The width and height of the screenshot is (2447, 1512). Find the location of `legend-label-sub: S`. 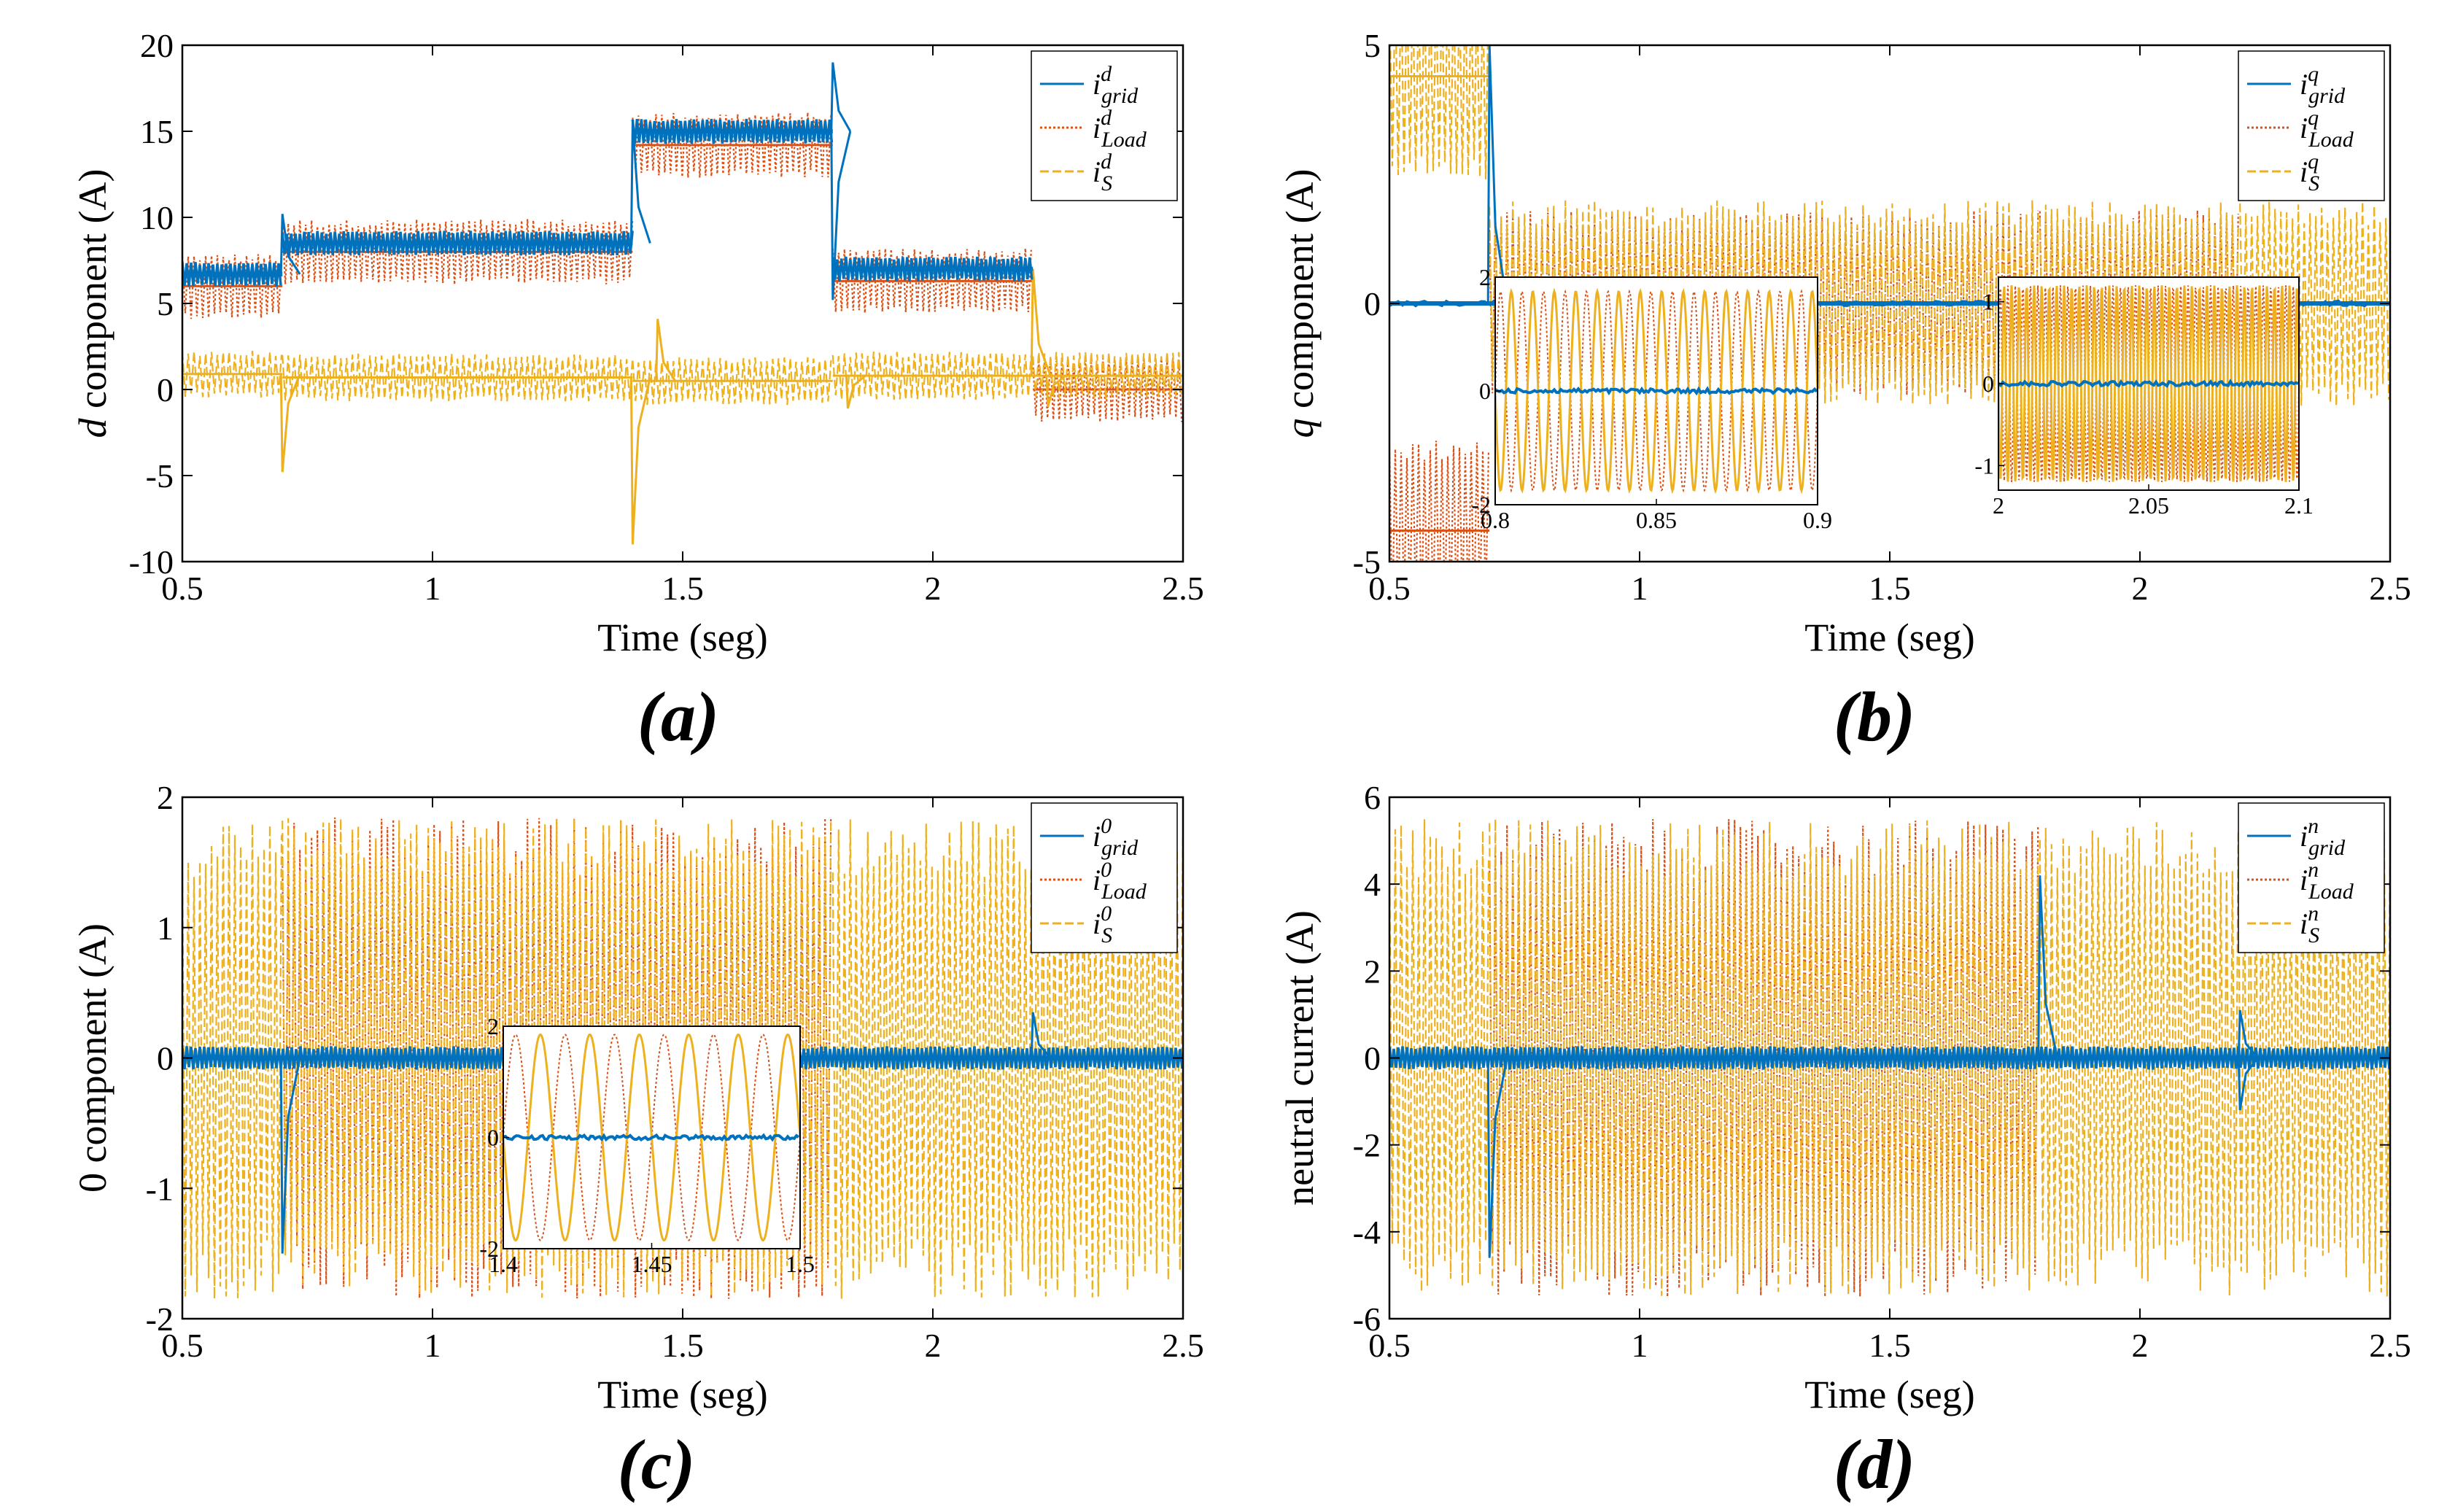

legend-label-sub: S is located at coordinates (2313, 935).